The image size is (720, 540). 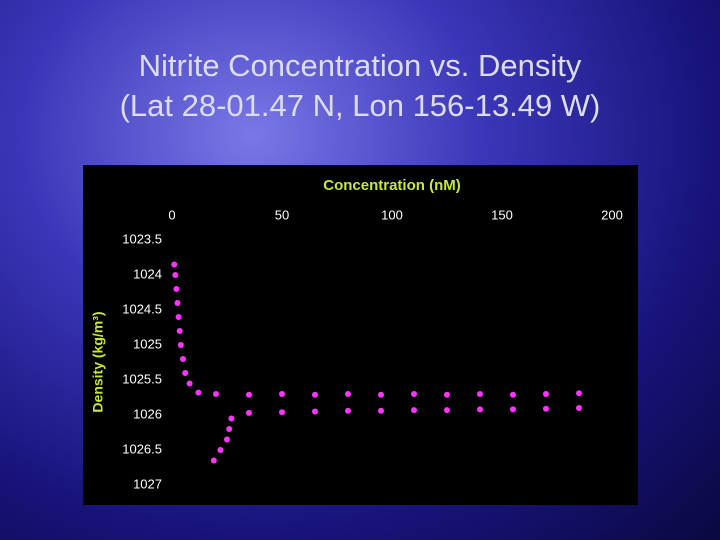 What do you see at coordinates (612, 214) in the screenshot?
I see `x-tick-label: 200` at bounding box center [612, 214].